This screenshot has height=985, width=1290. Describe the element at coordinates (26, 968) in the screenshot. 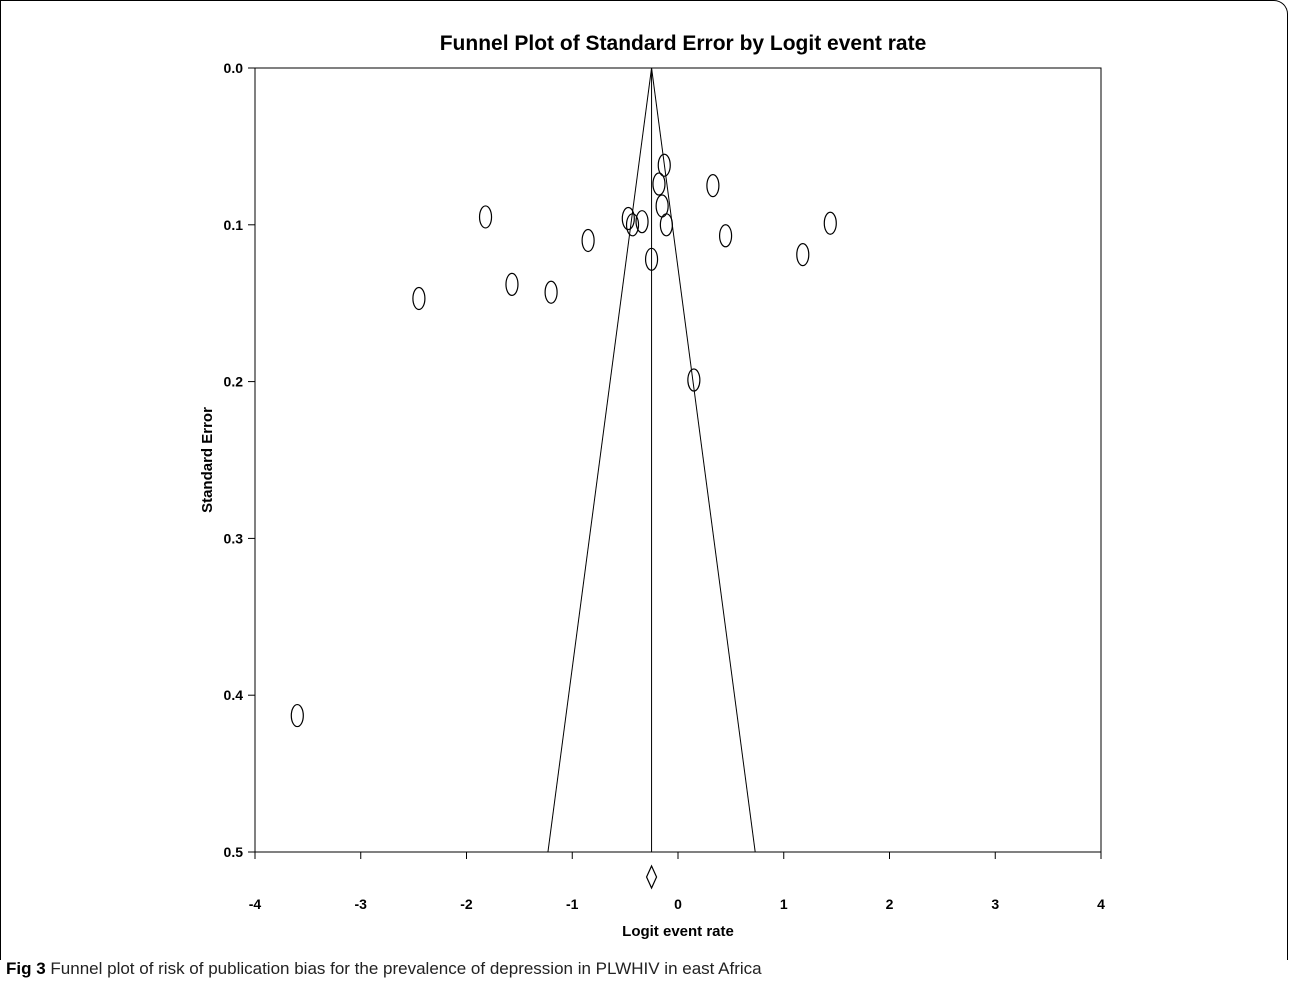

I see `figure-caption-label: Fig 3` at that location.